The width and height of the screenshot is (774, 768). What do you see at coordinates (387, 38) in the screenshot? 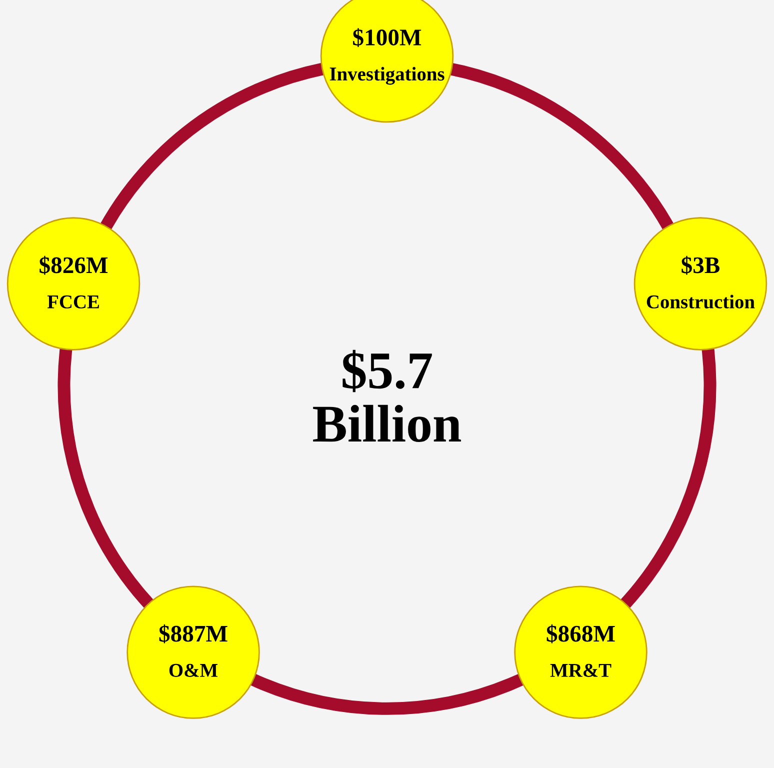
I see `data-label: $100M` at bounding box center [387, 38].